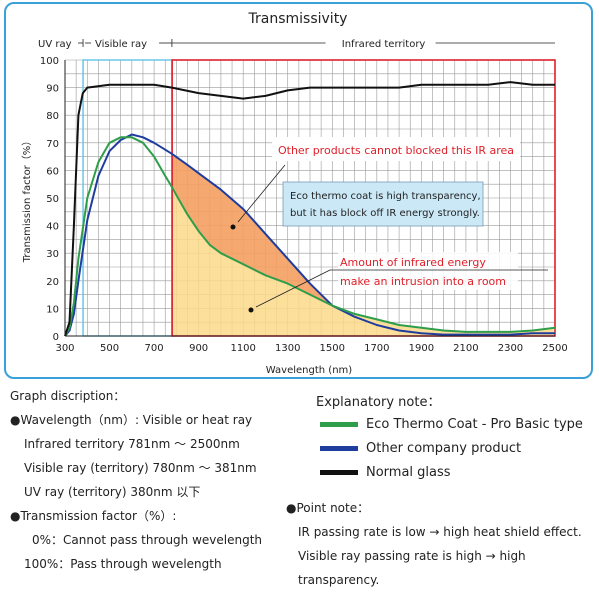 This screenshot has height=592, width=599. What do you see at coordinates (55, 44) in the screenshot?
I see `uv-region-label: UV ray` at bounding box center [55, 44].